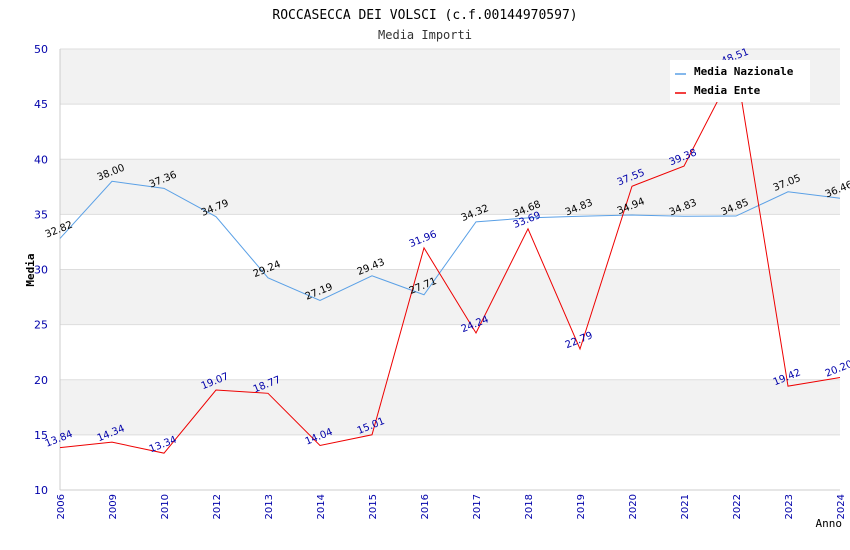  I want to click on x-tick-label: 2009, so click(113, 506).